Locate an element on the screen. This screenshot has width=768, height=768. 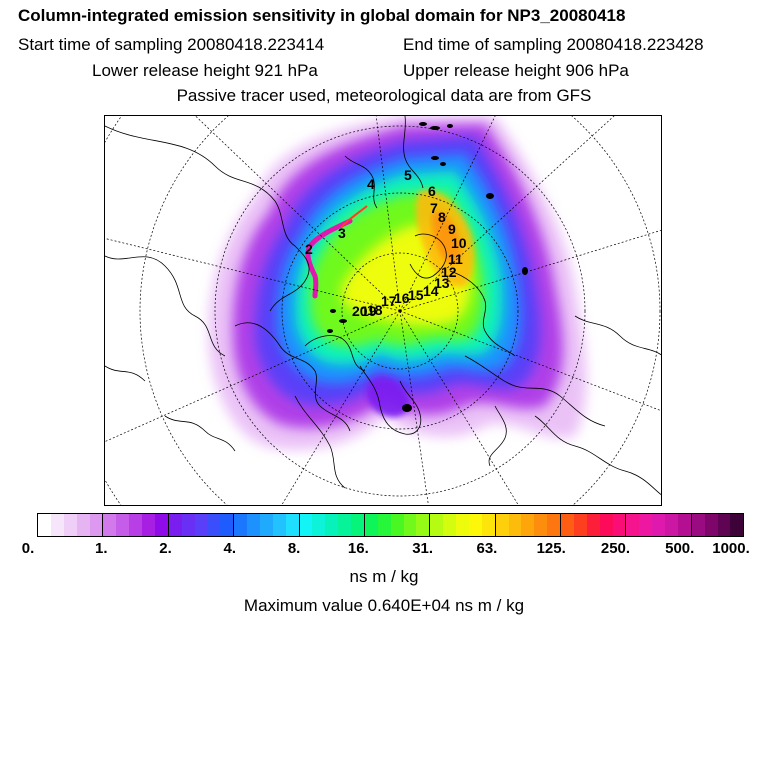
colorbar-tick-label: 1000. is located at coordinates (731, 548).